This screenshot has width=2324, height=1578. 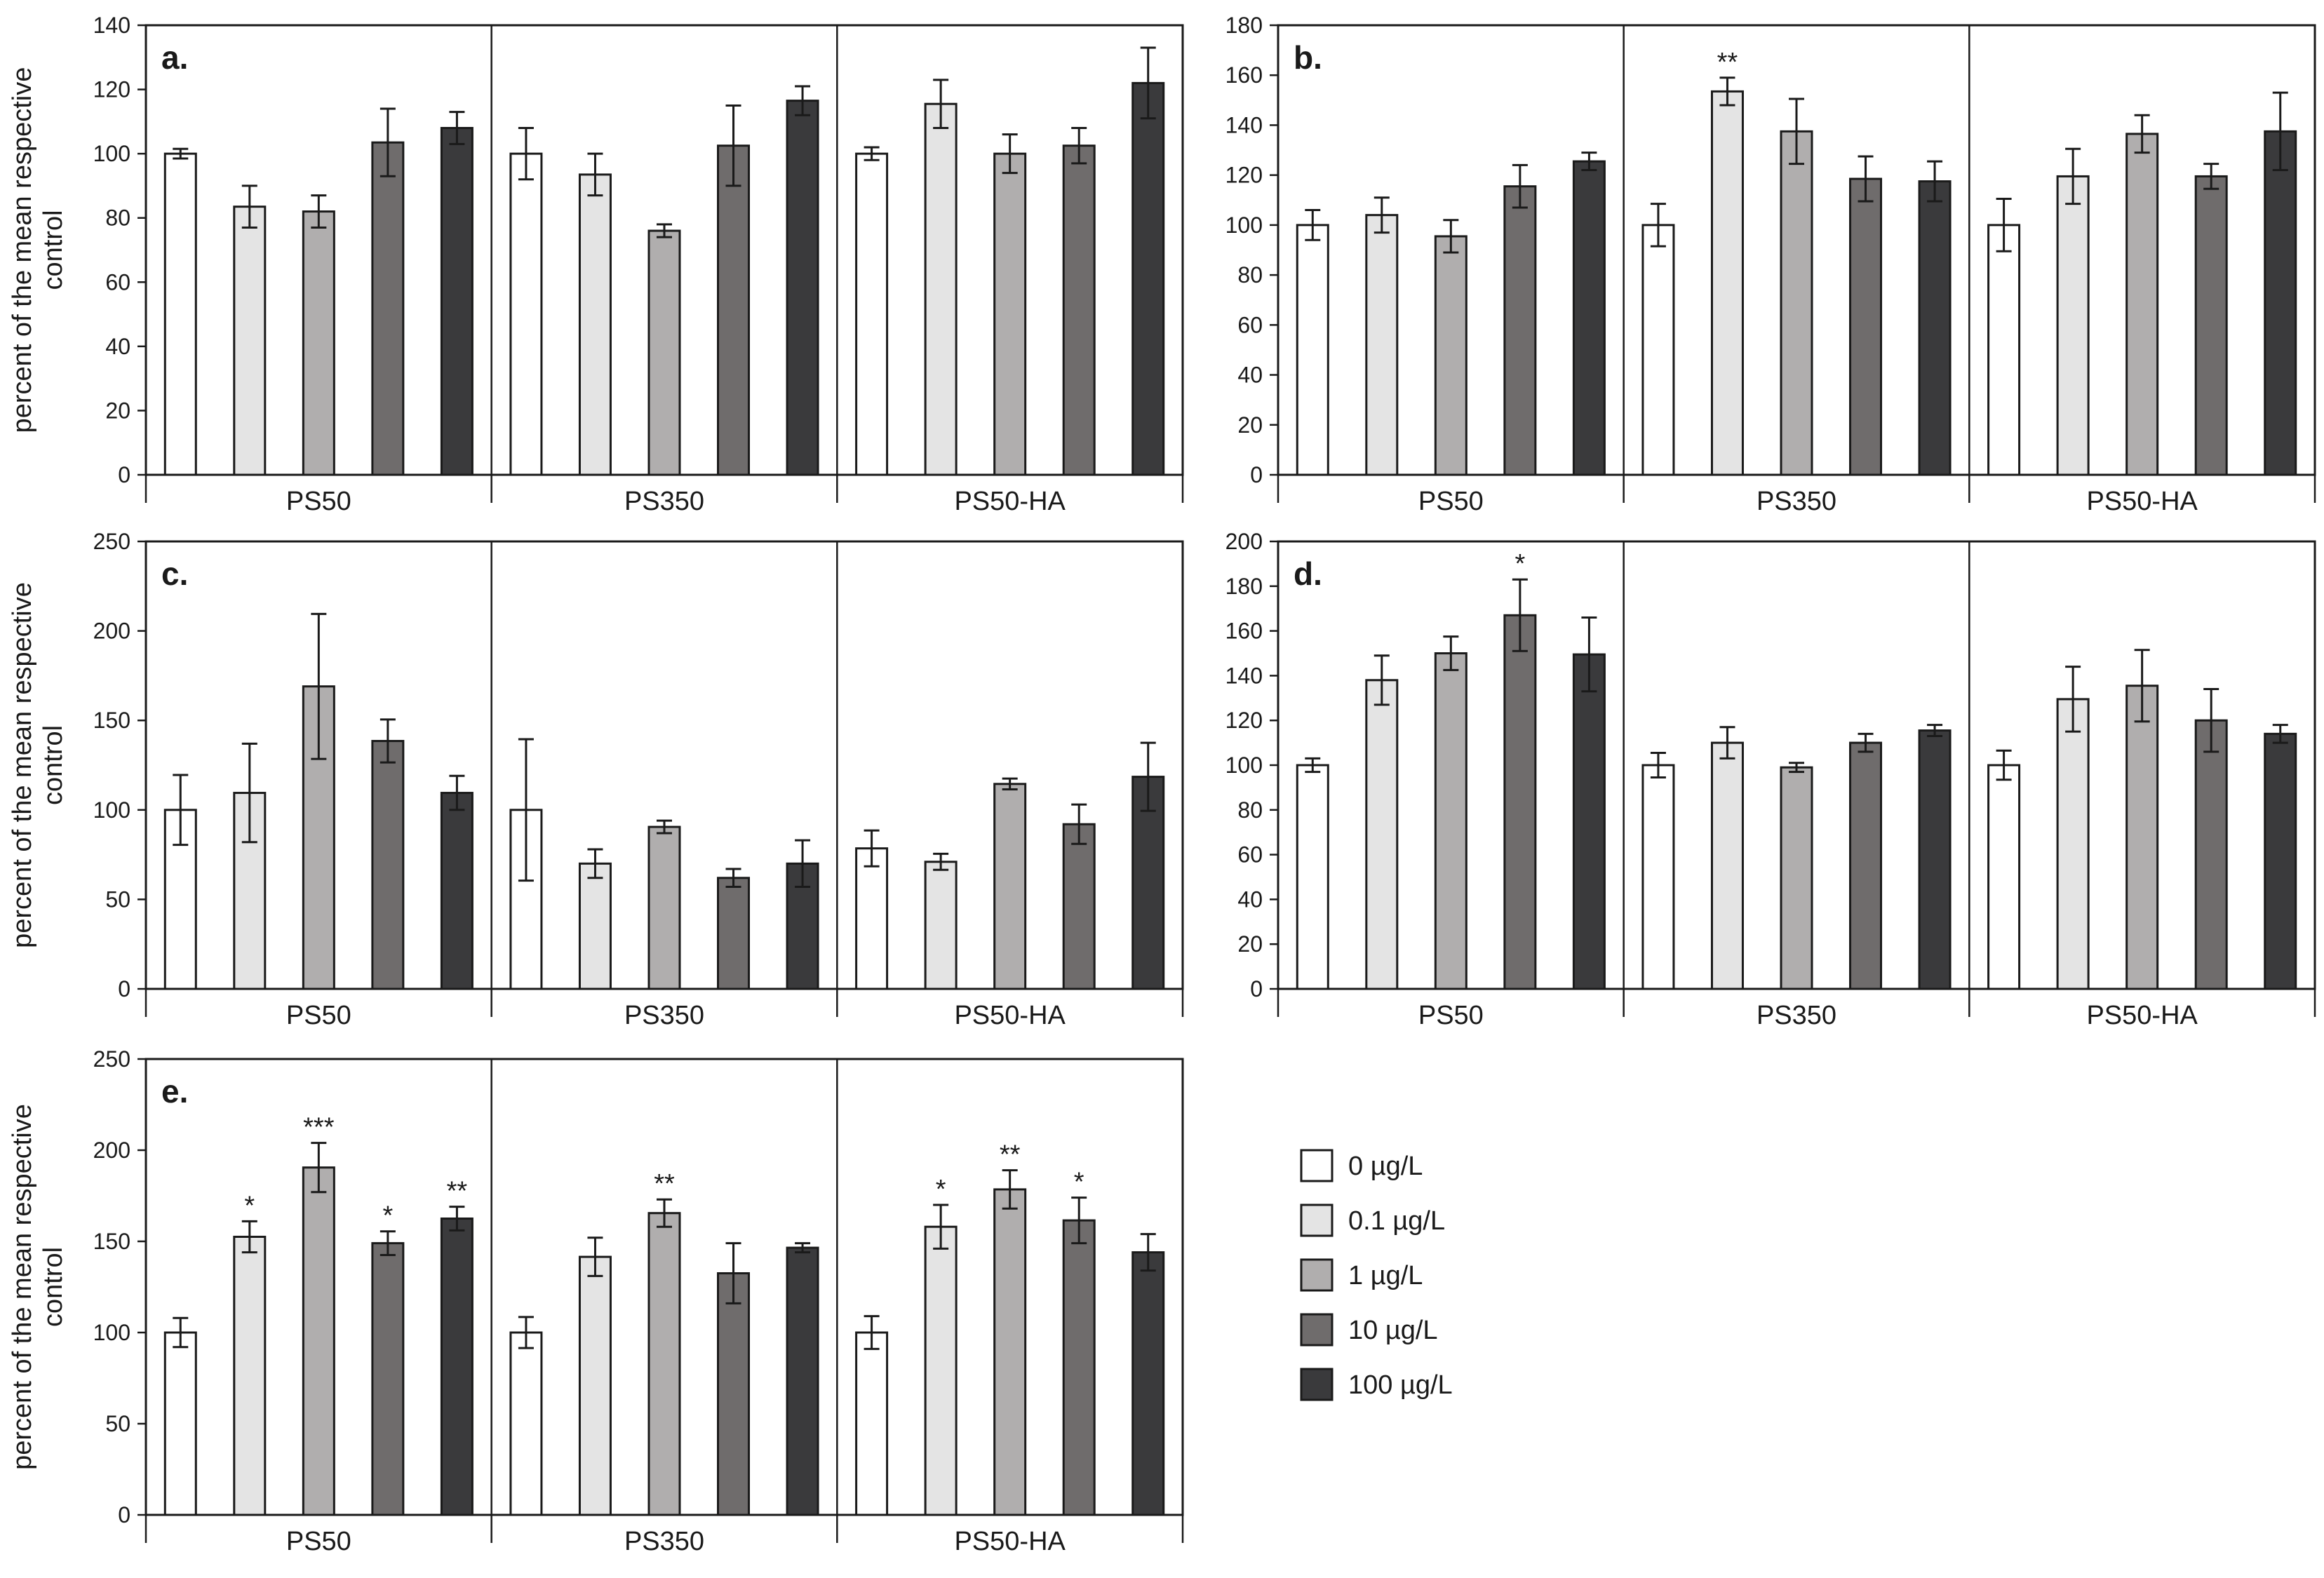 I want to click on panel-b-ytick-label: 60, so click(x=1250, y=325).